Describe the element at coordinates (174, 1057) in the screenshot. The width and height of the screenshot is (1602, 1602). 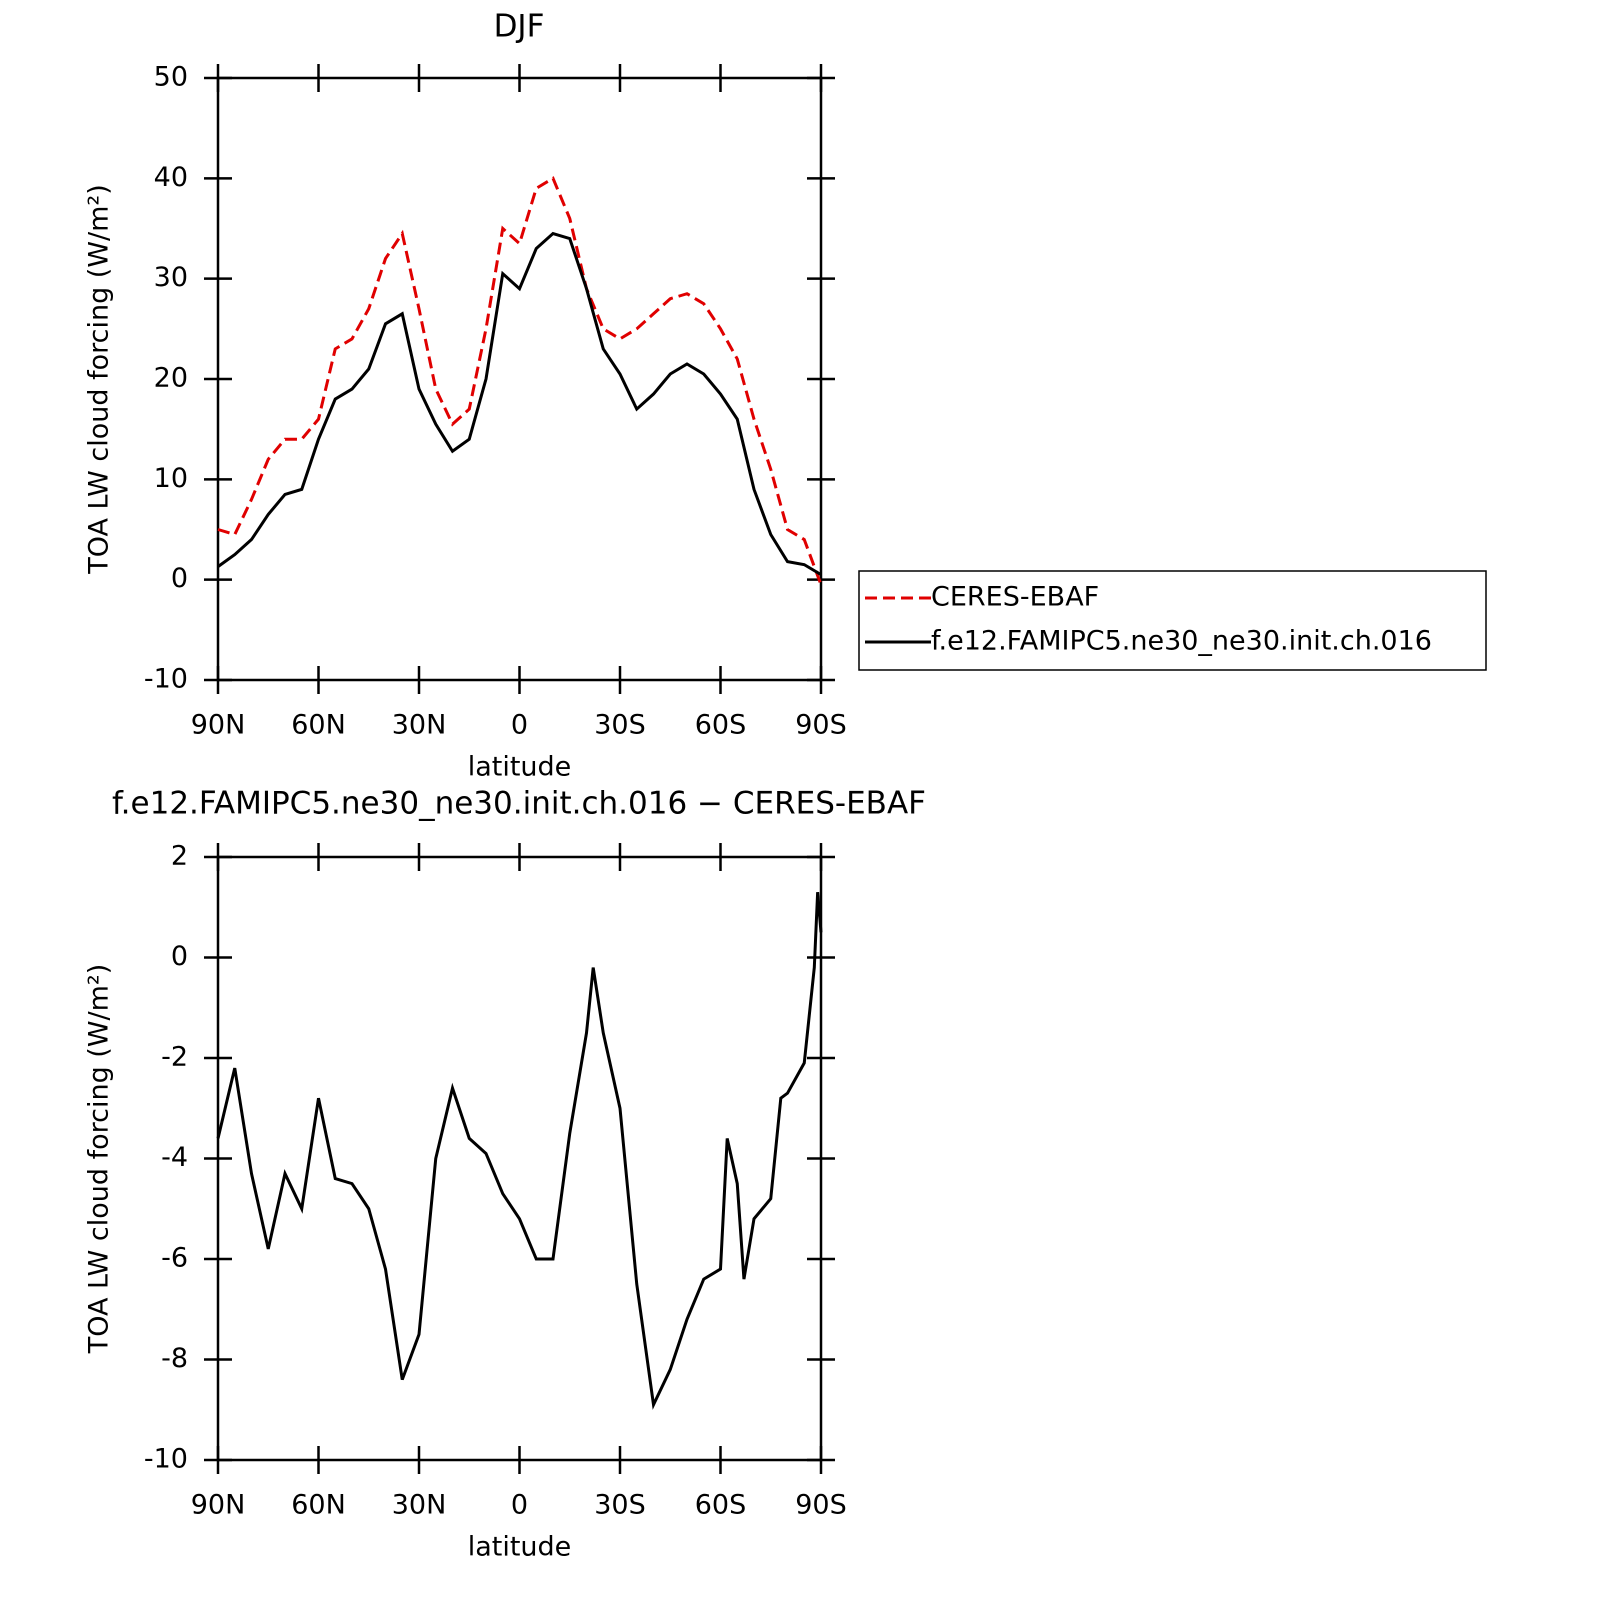
I see `y-tick-label: -2` at that location.